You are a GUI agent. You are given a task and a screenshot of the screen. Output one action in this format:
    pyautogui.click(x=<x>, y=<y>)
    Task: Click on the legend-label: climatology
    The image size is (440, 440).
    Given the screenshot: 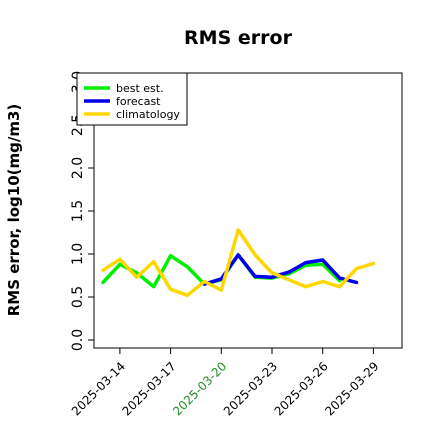 What is the action you would take?
    pyautogui.click(x=148, y=114)
    